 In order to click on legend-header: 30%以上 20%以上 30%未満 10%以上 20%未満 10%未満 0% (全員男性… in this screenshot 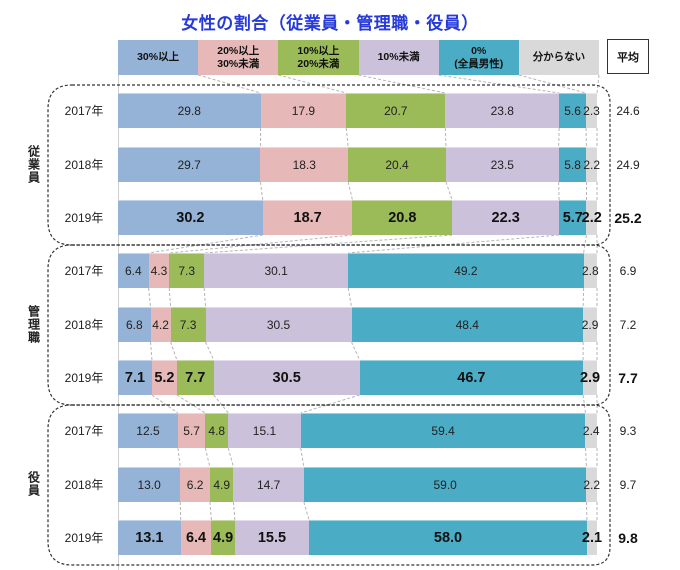, I will do `click(359, 57)`.